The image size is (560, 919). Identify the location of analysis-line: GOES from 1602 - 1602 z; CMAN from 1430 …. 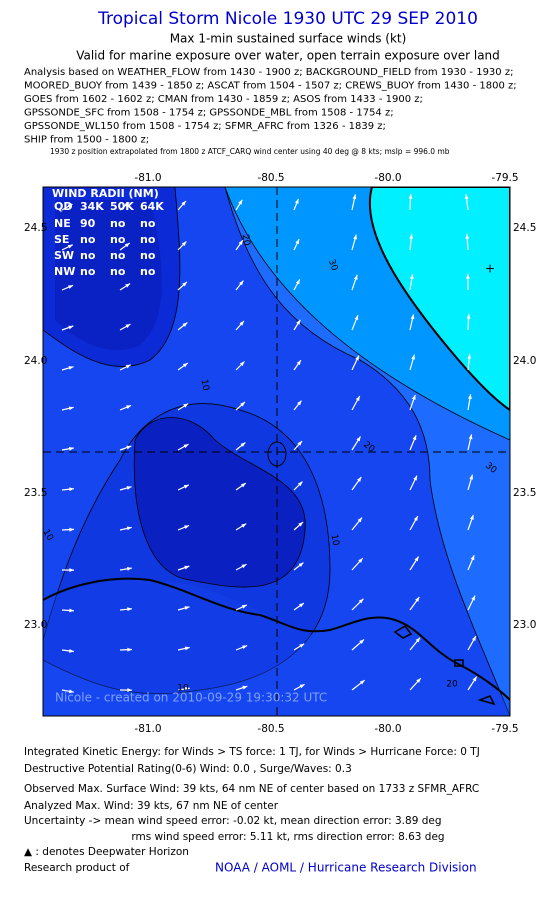
(223, 99).